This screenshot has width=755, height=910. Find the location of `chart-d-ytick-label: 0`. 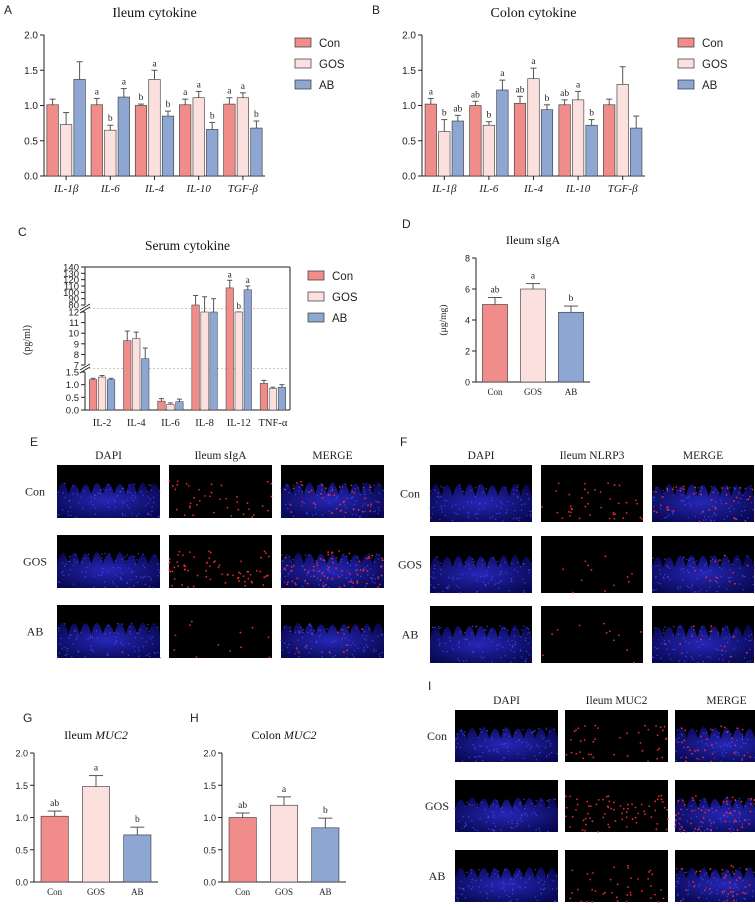

chart-d-ytick-label: 0 is located at coordinates (467, 383).